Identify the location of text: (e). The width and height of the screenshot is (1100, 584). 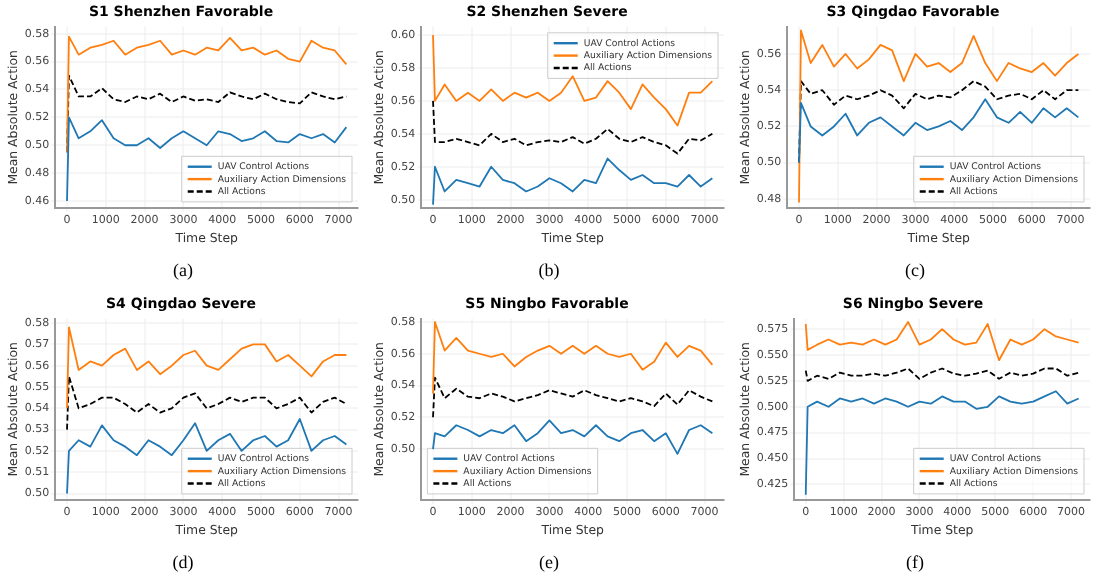
(549, 562).